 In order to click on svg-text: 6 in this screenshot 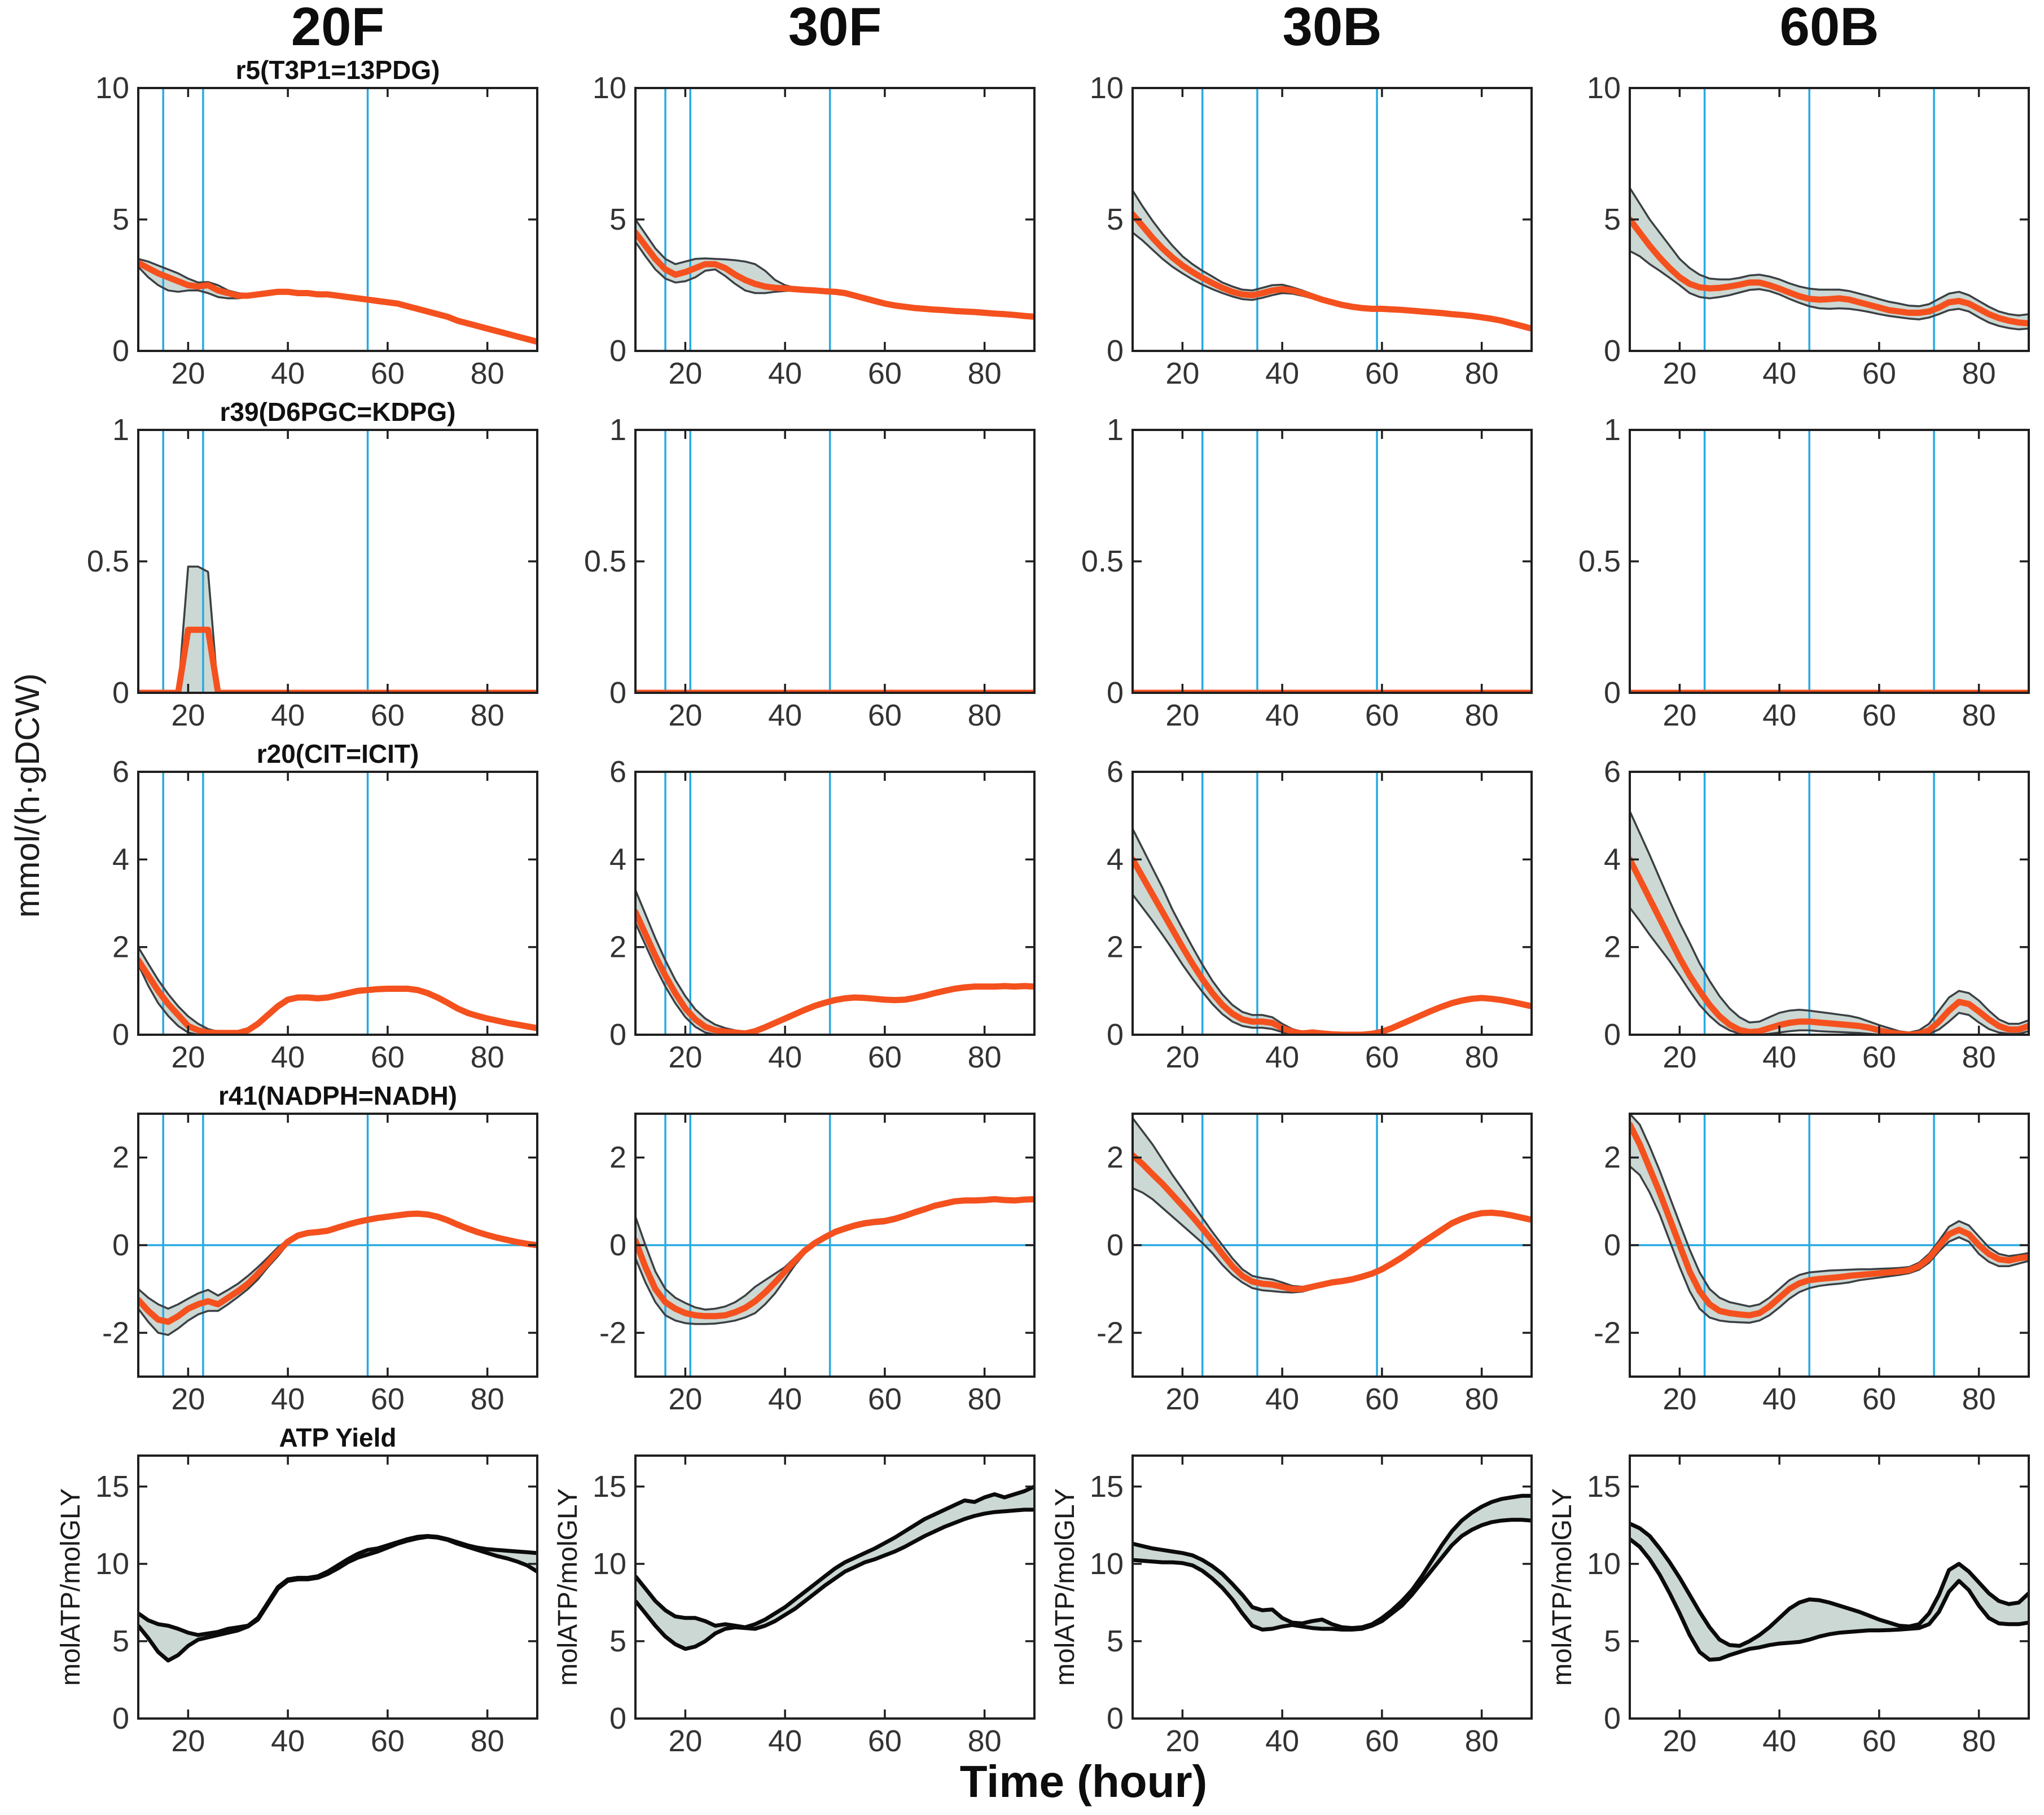, I will do `click(617, 772)`.